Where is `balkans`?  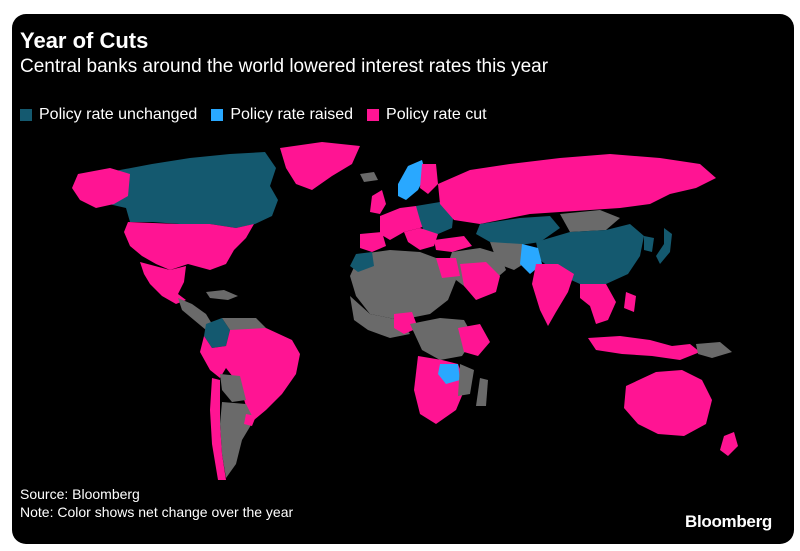
balkans is located at coordinates (421, 239).